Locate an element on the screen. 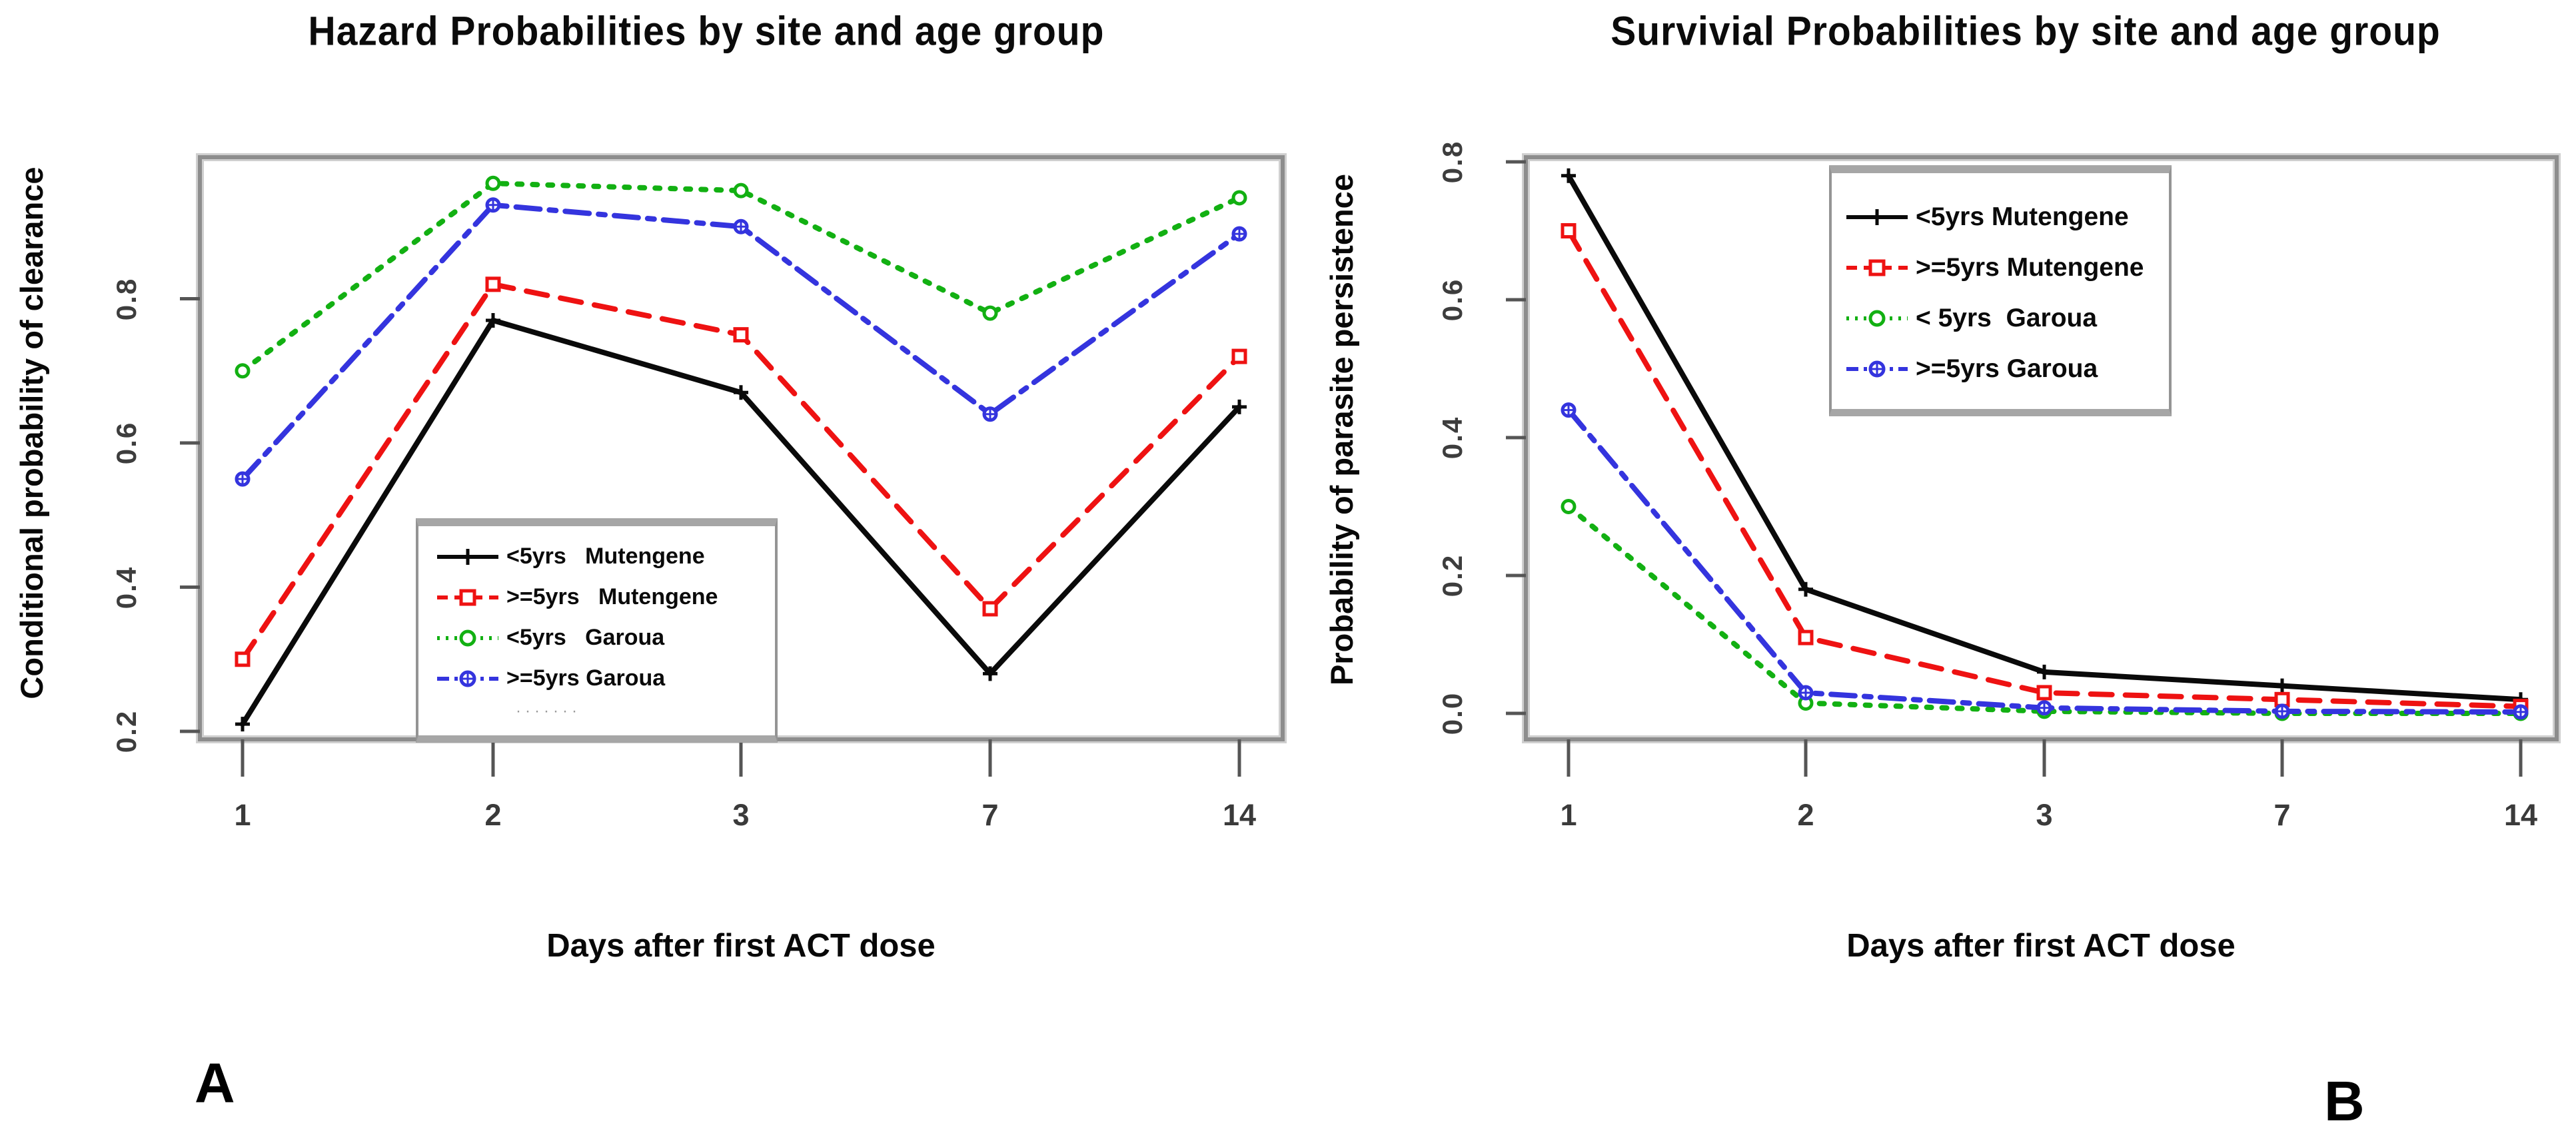 The height and width of the screenshot is (1137, 2576). legend-item--5yrs-garoua: >=5yrs Garoua is located at coordinates (2007, 369).